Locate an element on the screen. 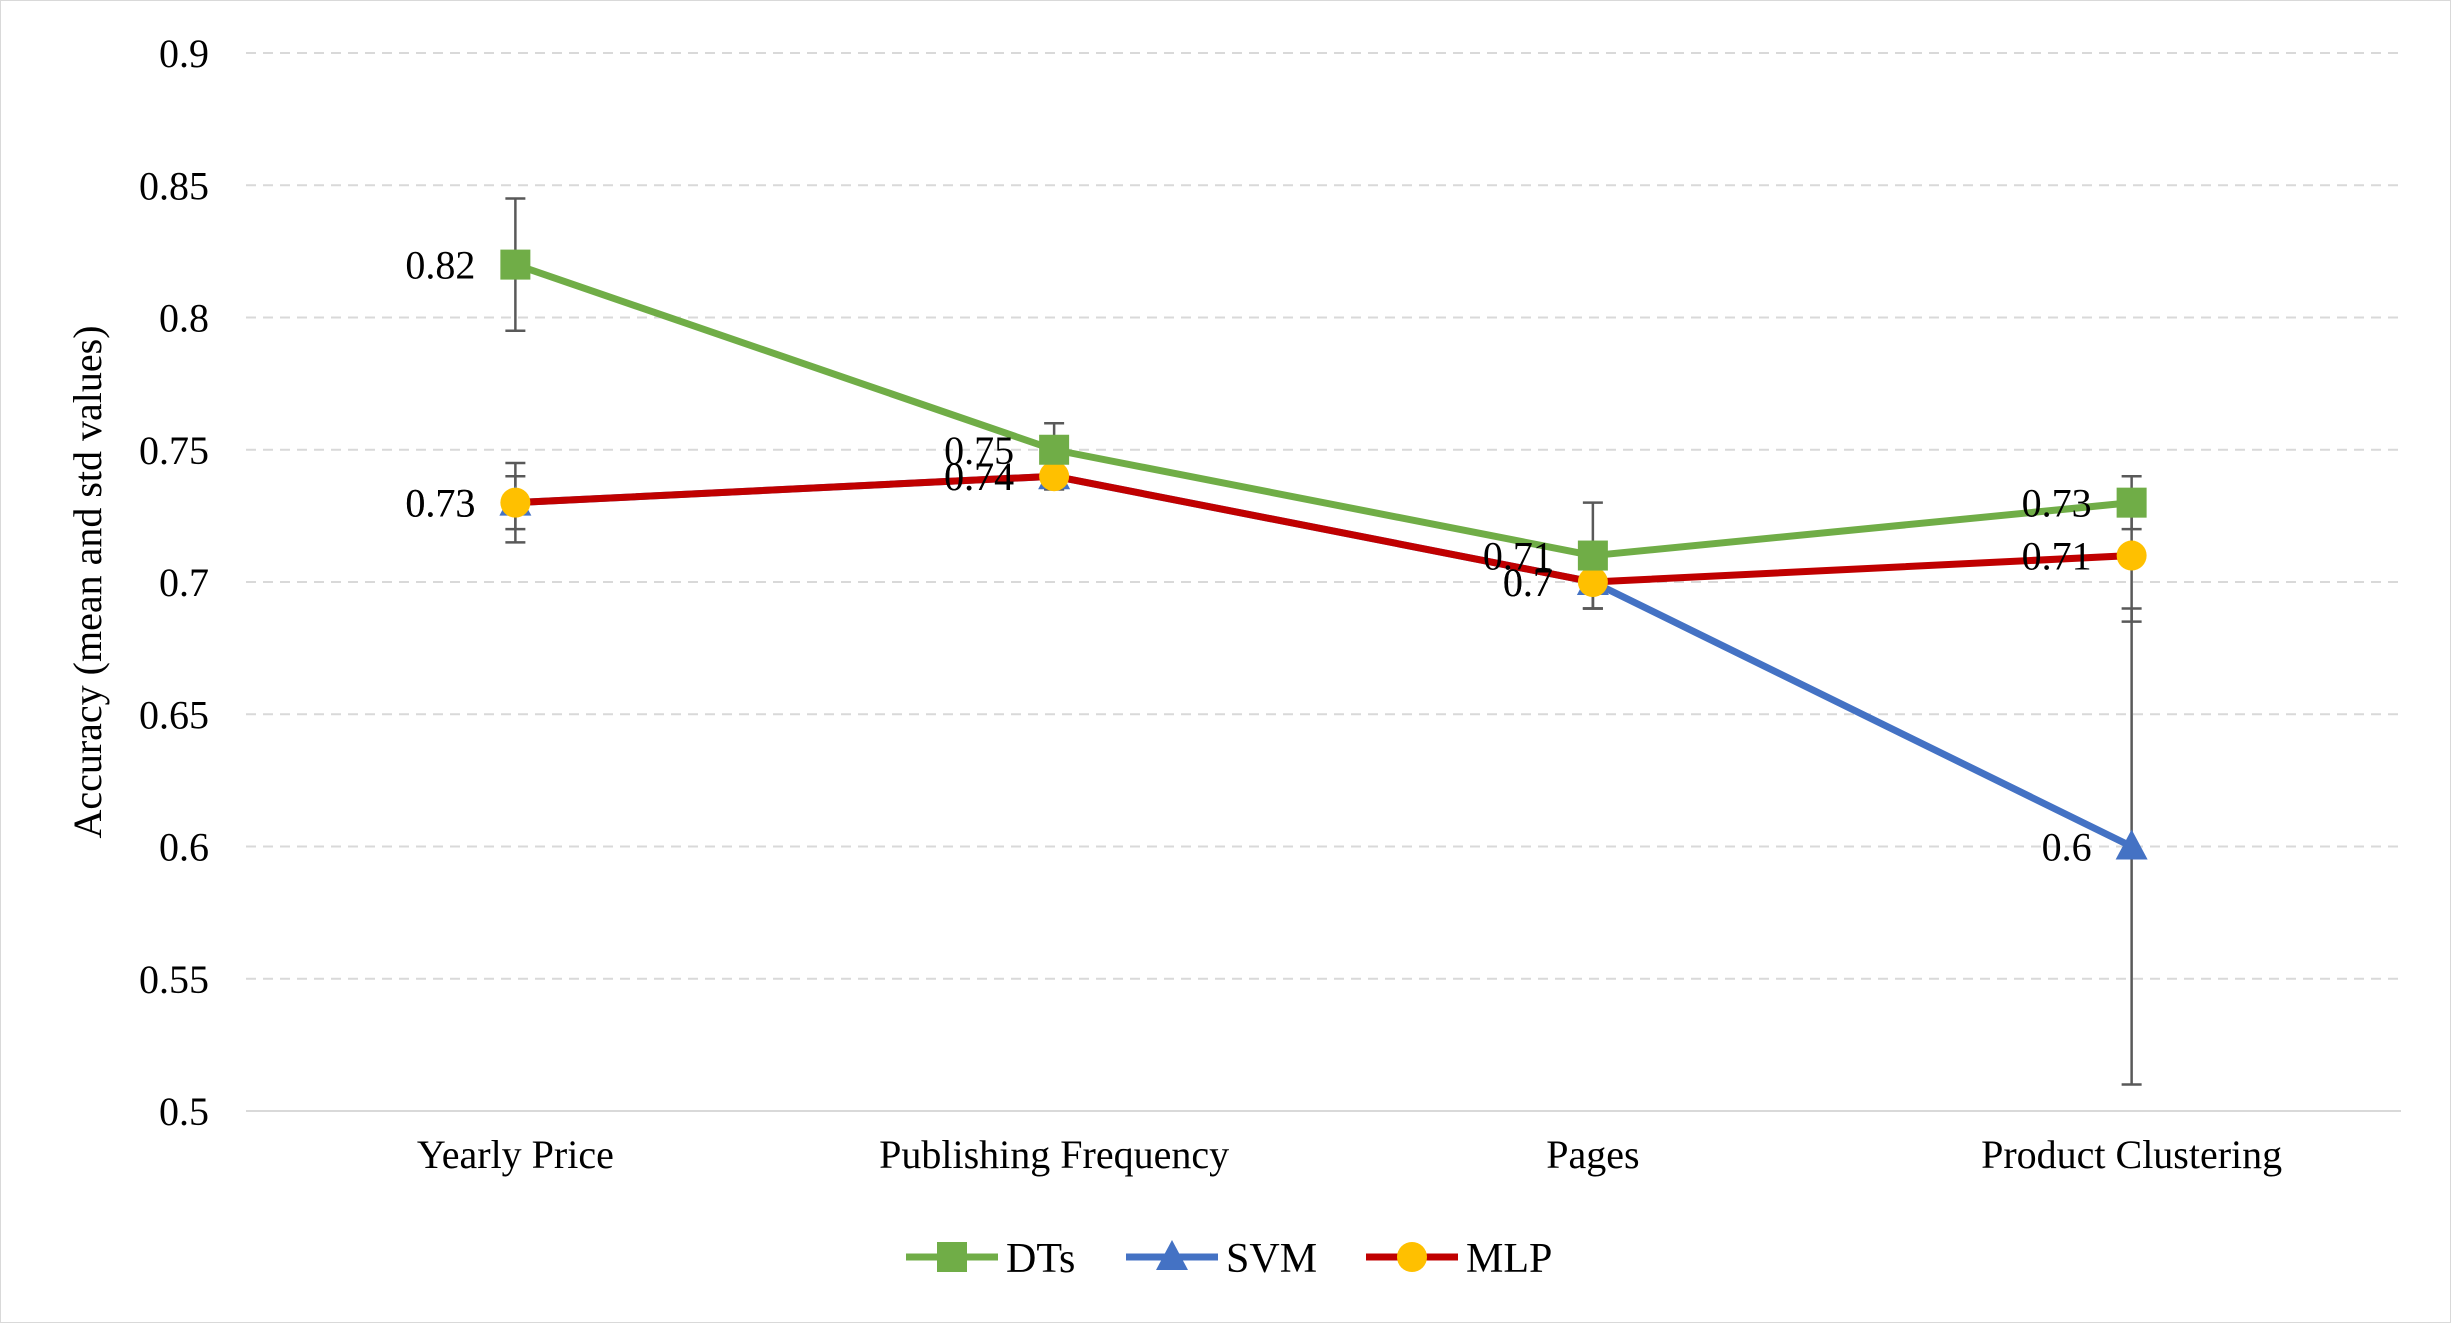 This screenshot has width=2453, height=1325. y-tick-label: 0.65 is located at coordinates (174, 714).